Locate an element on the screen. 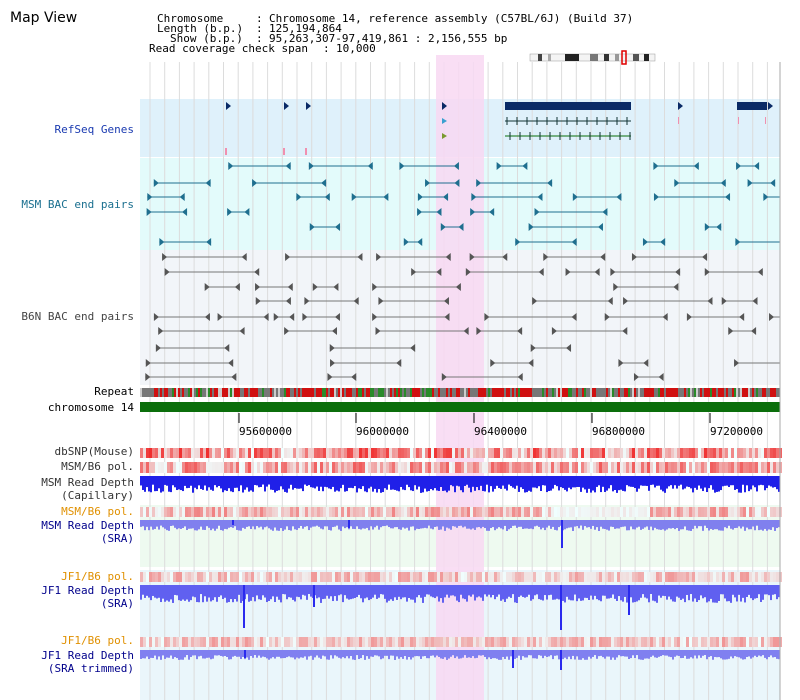 The image size is (800, 700). track-label-msm-depth-sra: MSM Read Depth is located at coordinates (87, 525).